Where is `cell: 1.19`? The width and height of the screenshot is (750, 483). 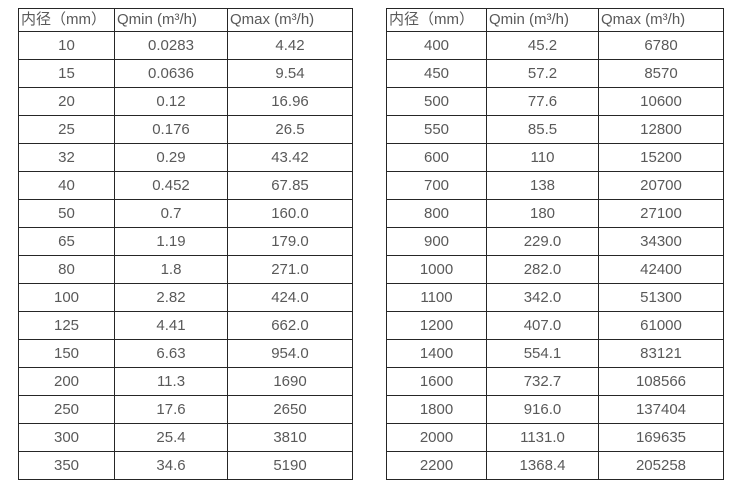
cell: 1.19 is located at coordinates (171, 241).